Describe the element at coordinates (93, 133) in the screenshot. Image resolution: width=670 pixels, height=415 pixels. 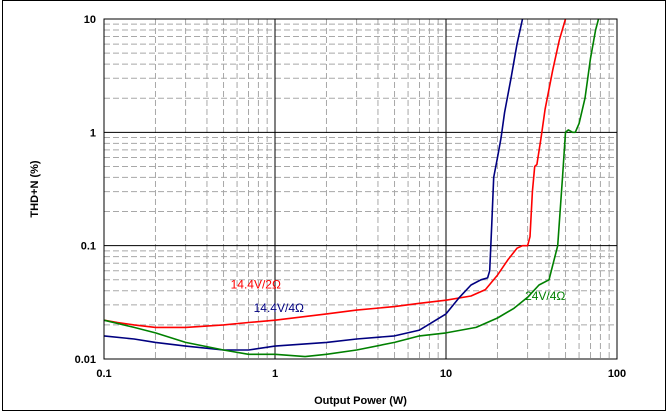
I see `y-tick-label: 1` at that location.